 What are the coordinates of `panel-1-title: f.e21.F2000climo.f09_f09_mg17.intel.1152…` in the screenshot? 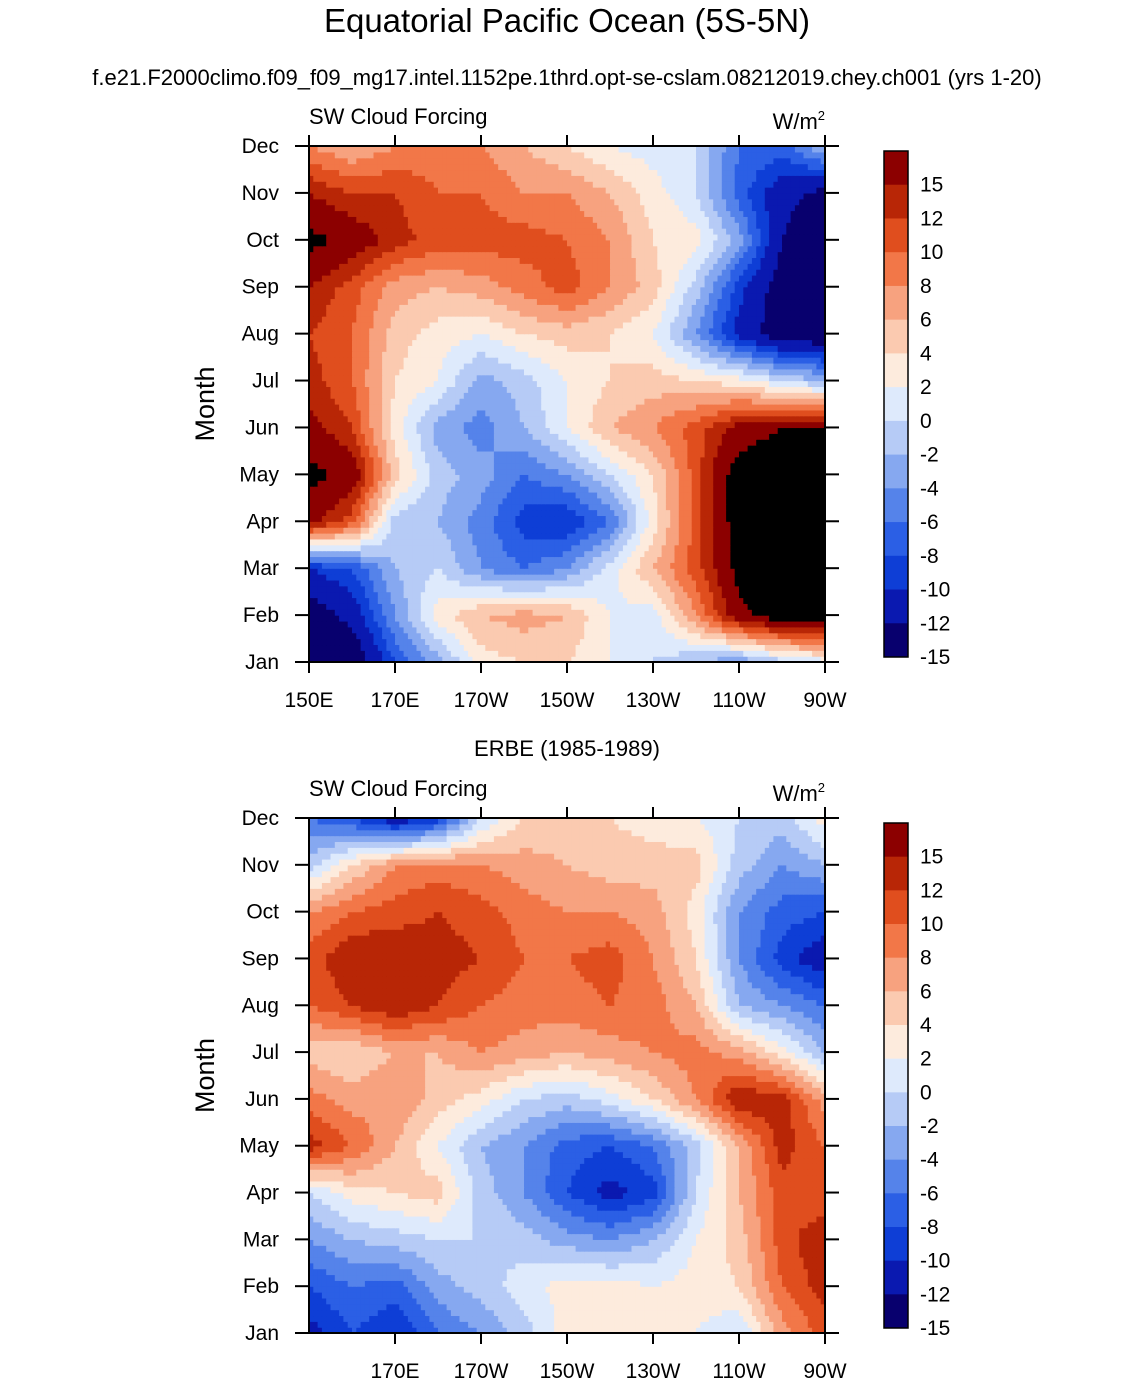 It's located at (566, 77).